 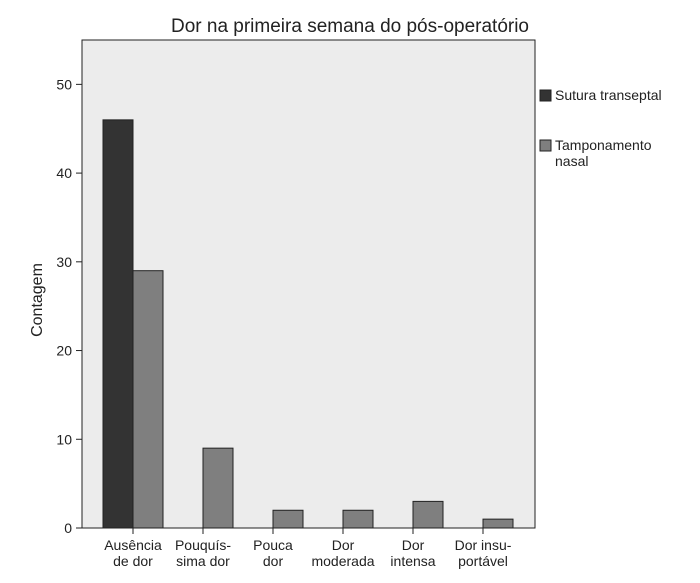 What do you see at coordinates (273, 561) in the screenshot?
I see `x-tick-label-line: dor` at bounding box center [273, 561].